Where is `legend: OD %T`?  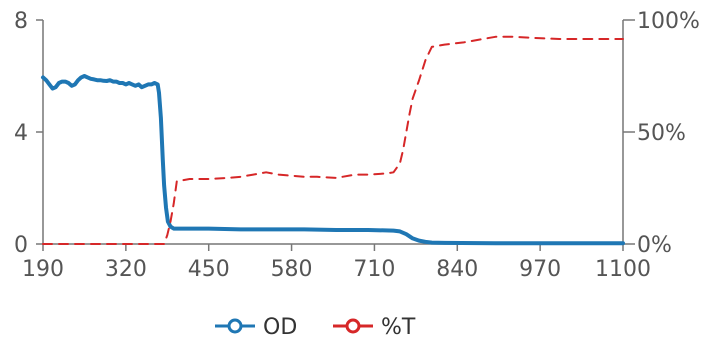
legend: OD %T is located at coordinates (315, 327).